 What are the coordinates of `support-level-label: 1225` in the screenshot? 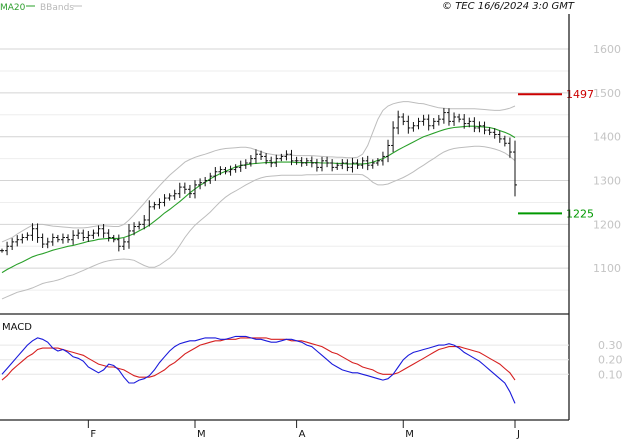 It's located at (580, 213).